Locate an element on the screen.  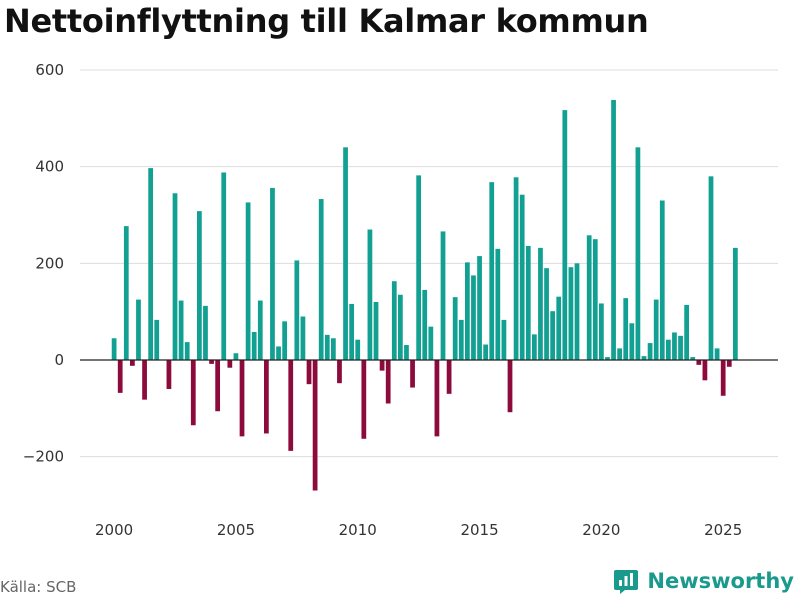
x-tick-label: 2020 is located at coordinates (601, 530).